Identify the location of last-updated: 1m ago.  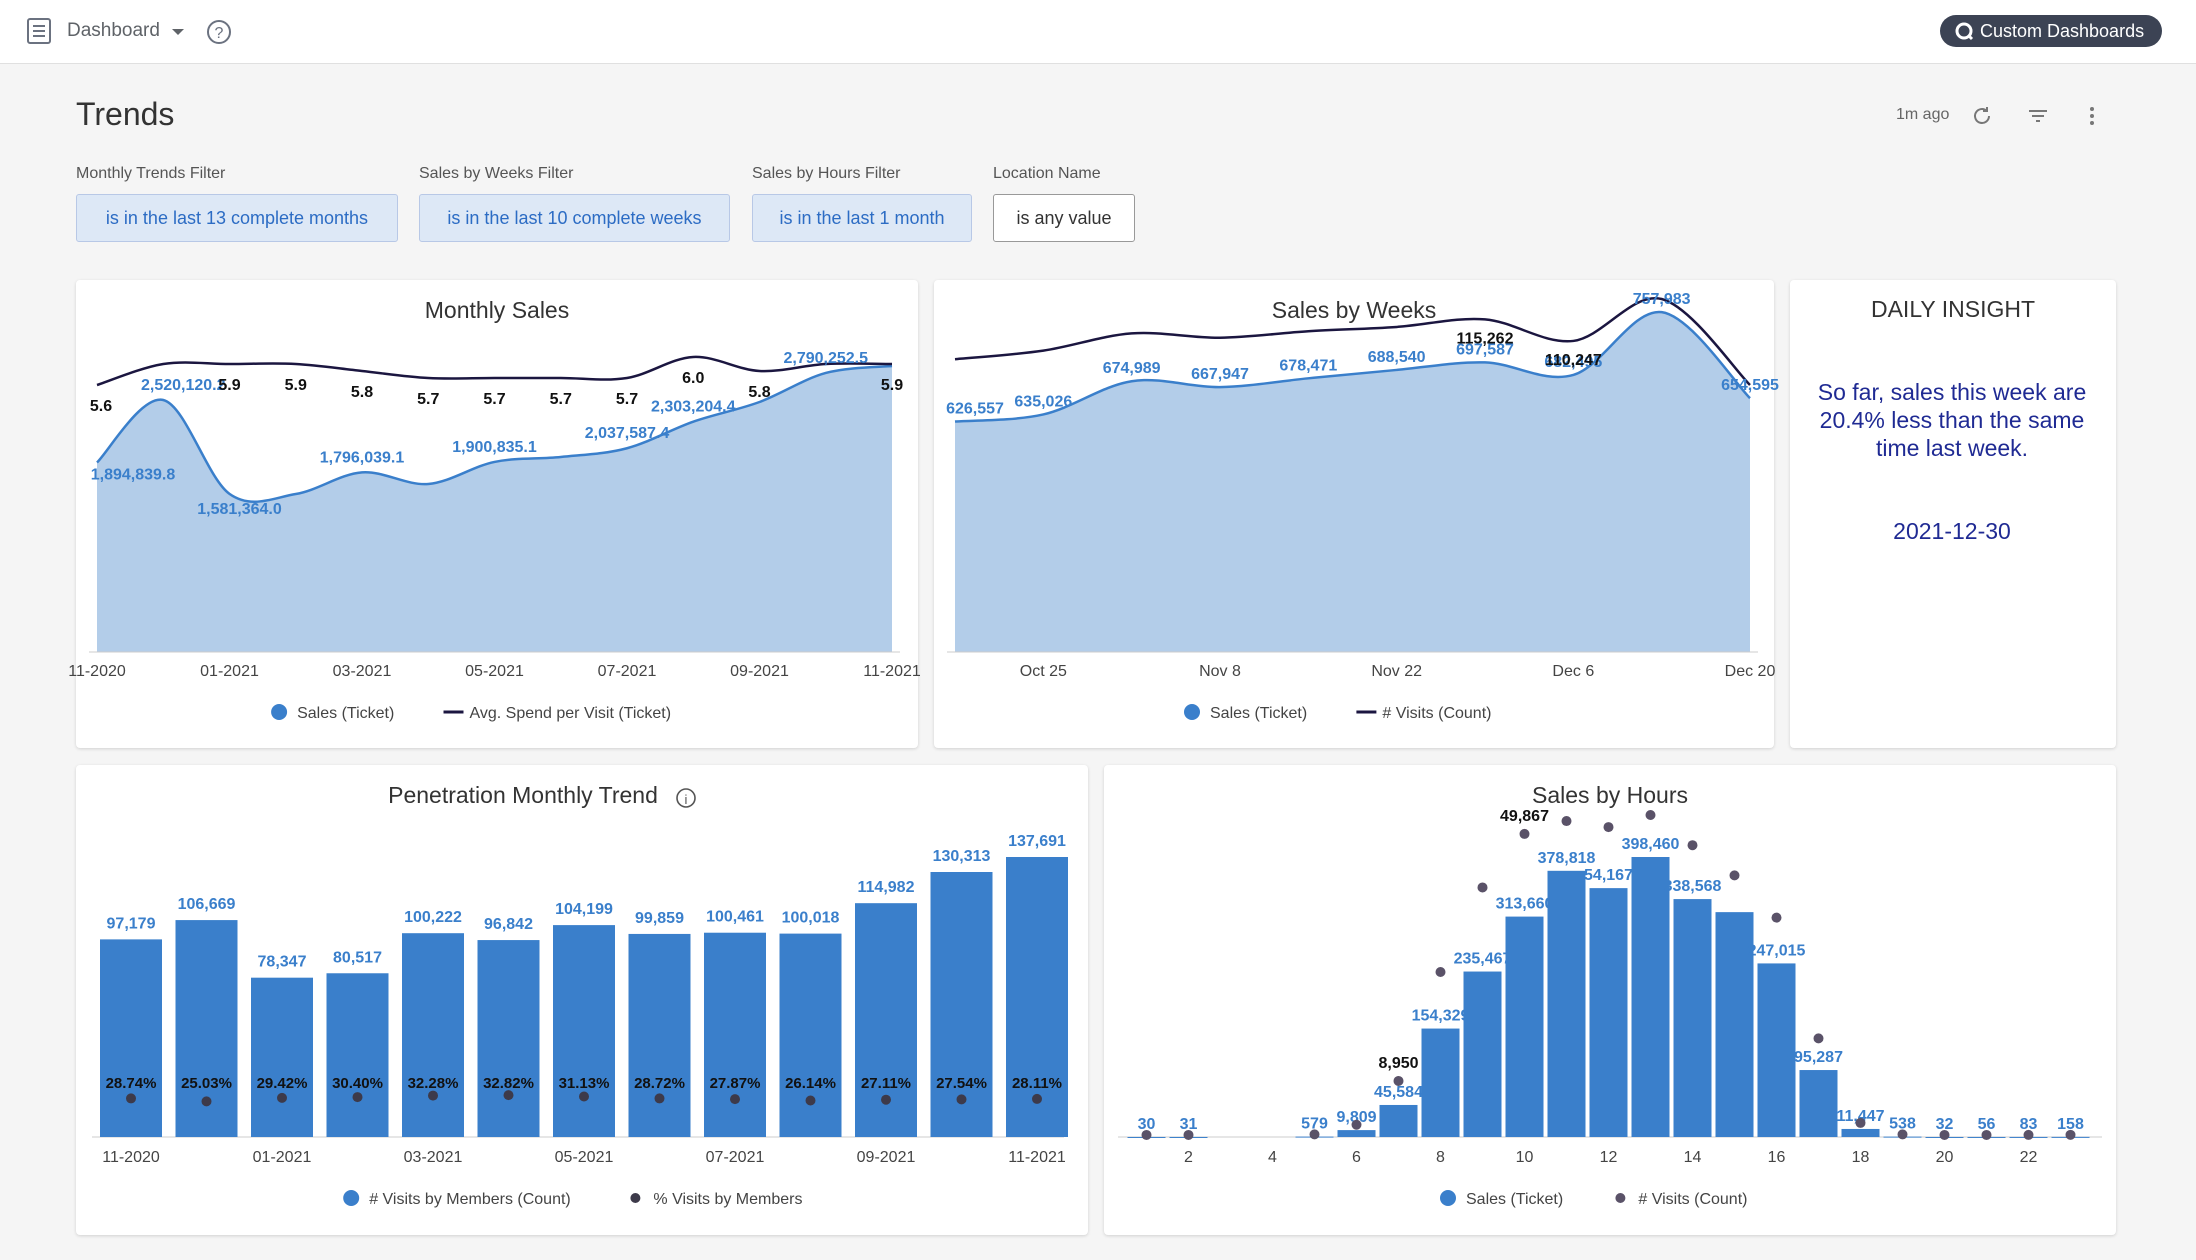
(1923, 114).